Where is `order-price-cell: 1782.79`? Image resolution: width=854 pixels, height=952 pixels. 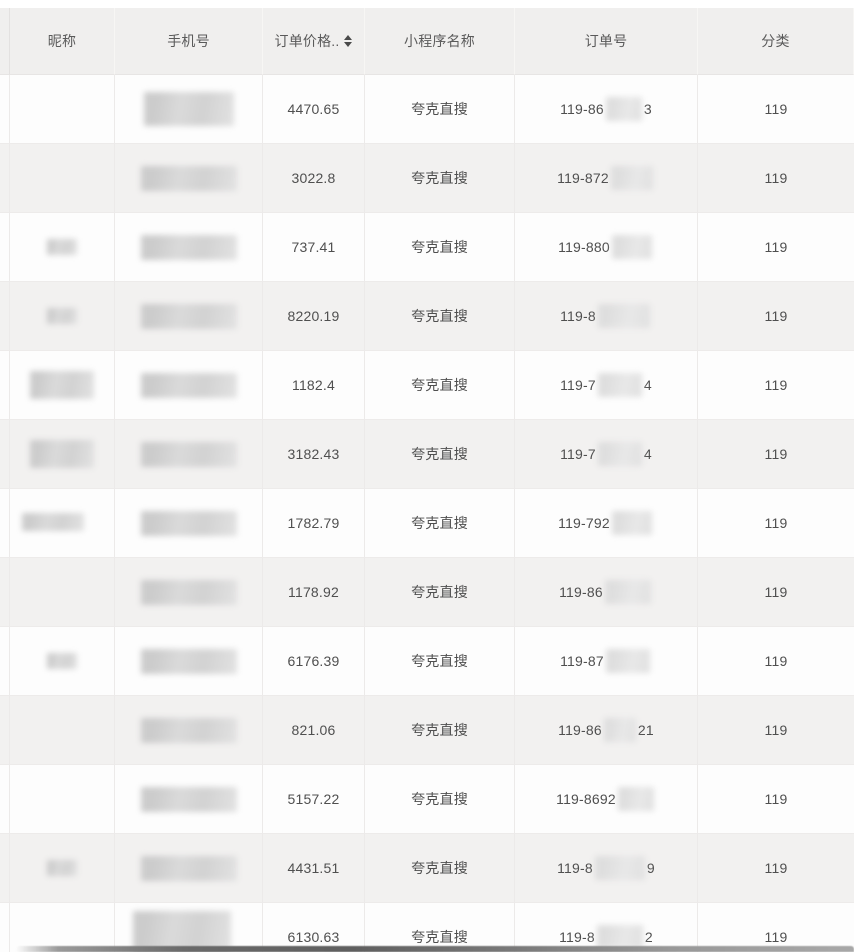 order-price-cell: 1782.79 is located at coordinates (314, 523).